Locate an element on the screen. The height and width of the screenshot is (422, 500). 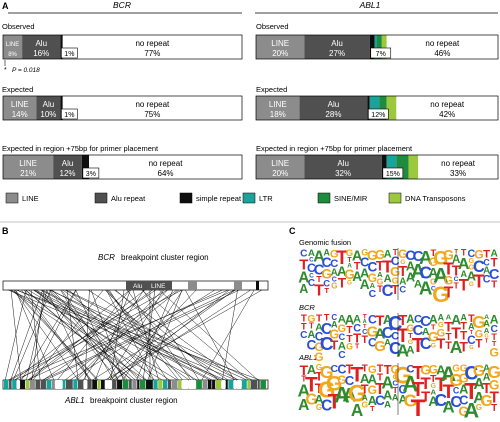
legend-label-0: LINE is located at coordinates (30, 198).